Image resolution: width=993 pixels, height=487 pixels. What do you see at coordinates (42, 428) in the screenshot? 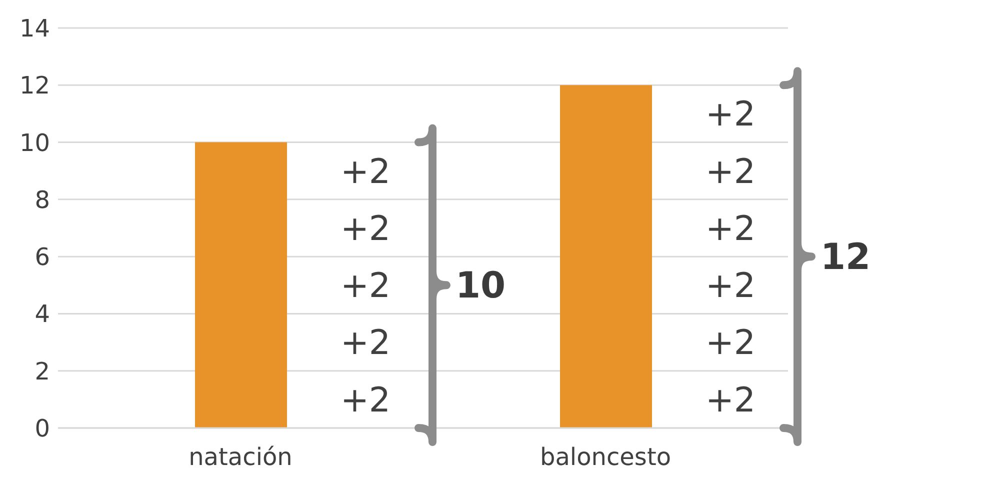
I see `y-tick-label: 0` at bounding box center [42, 428].